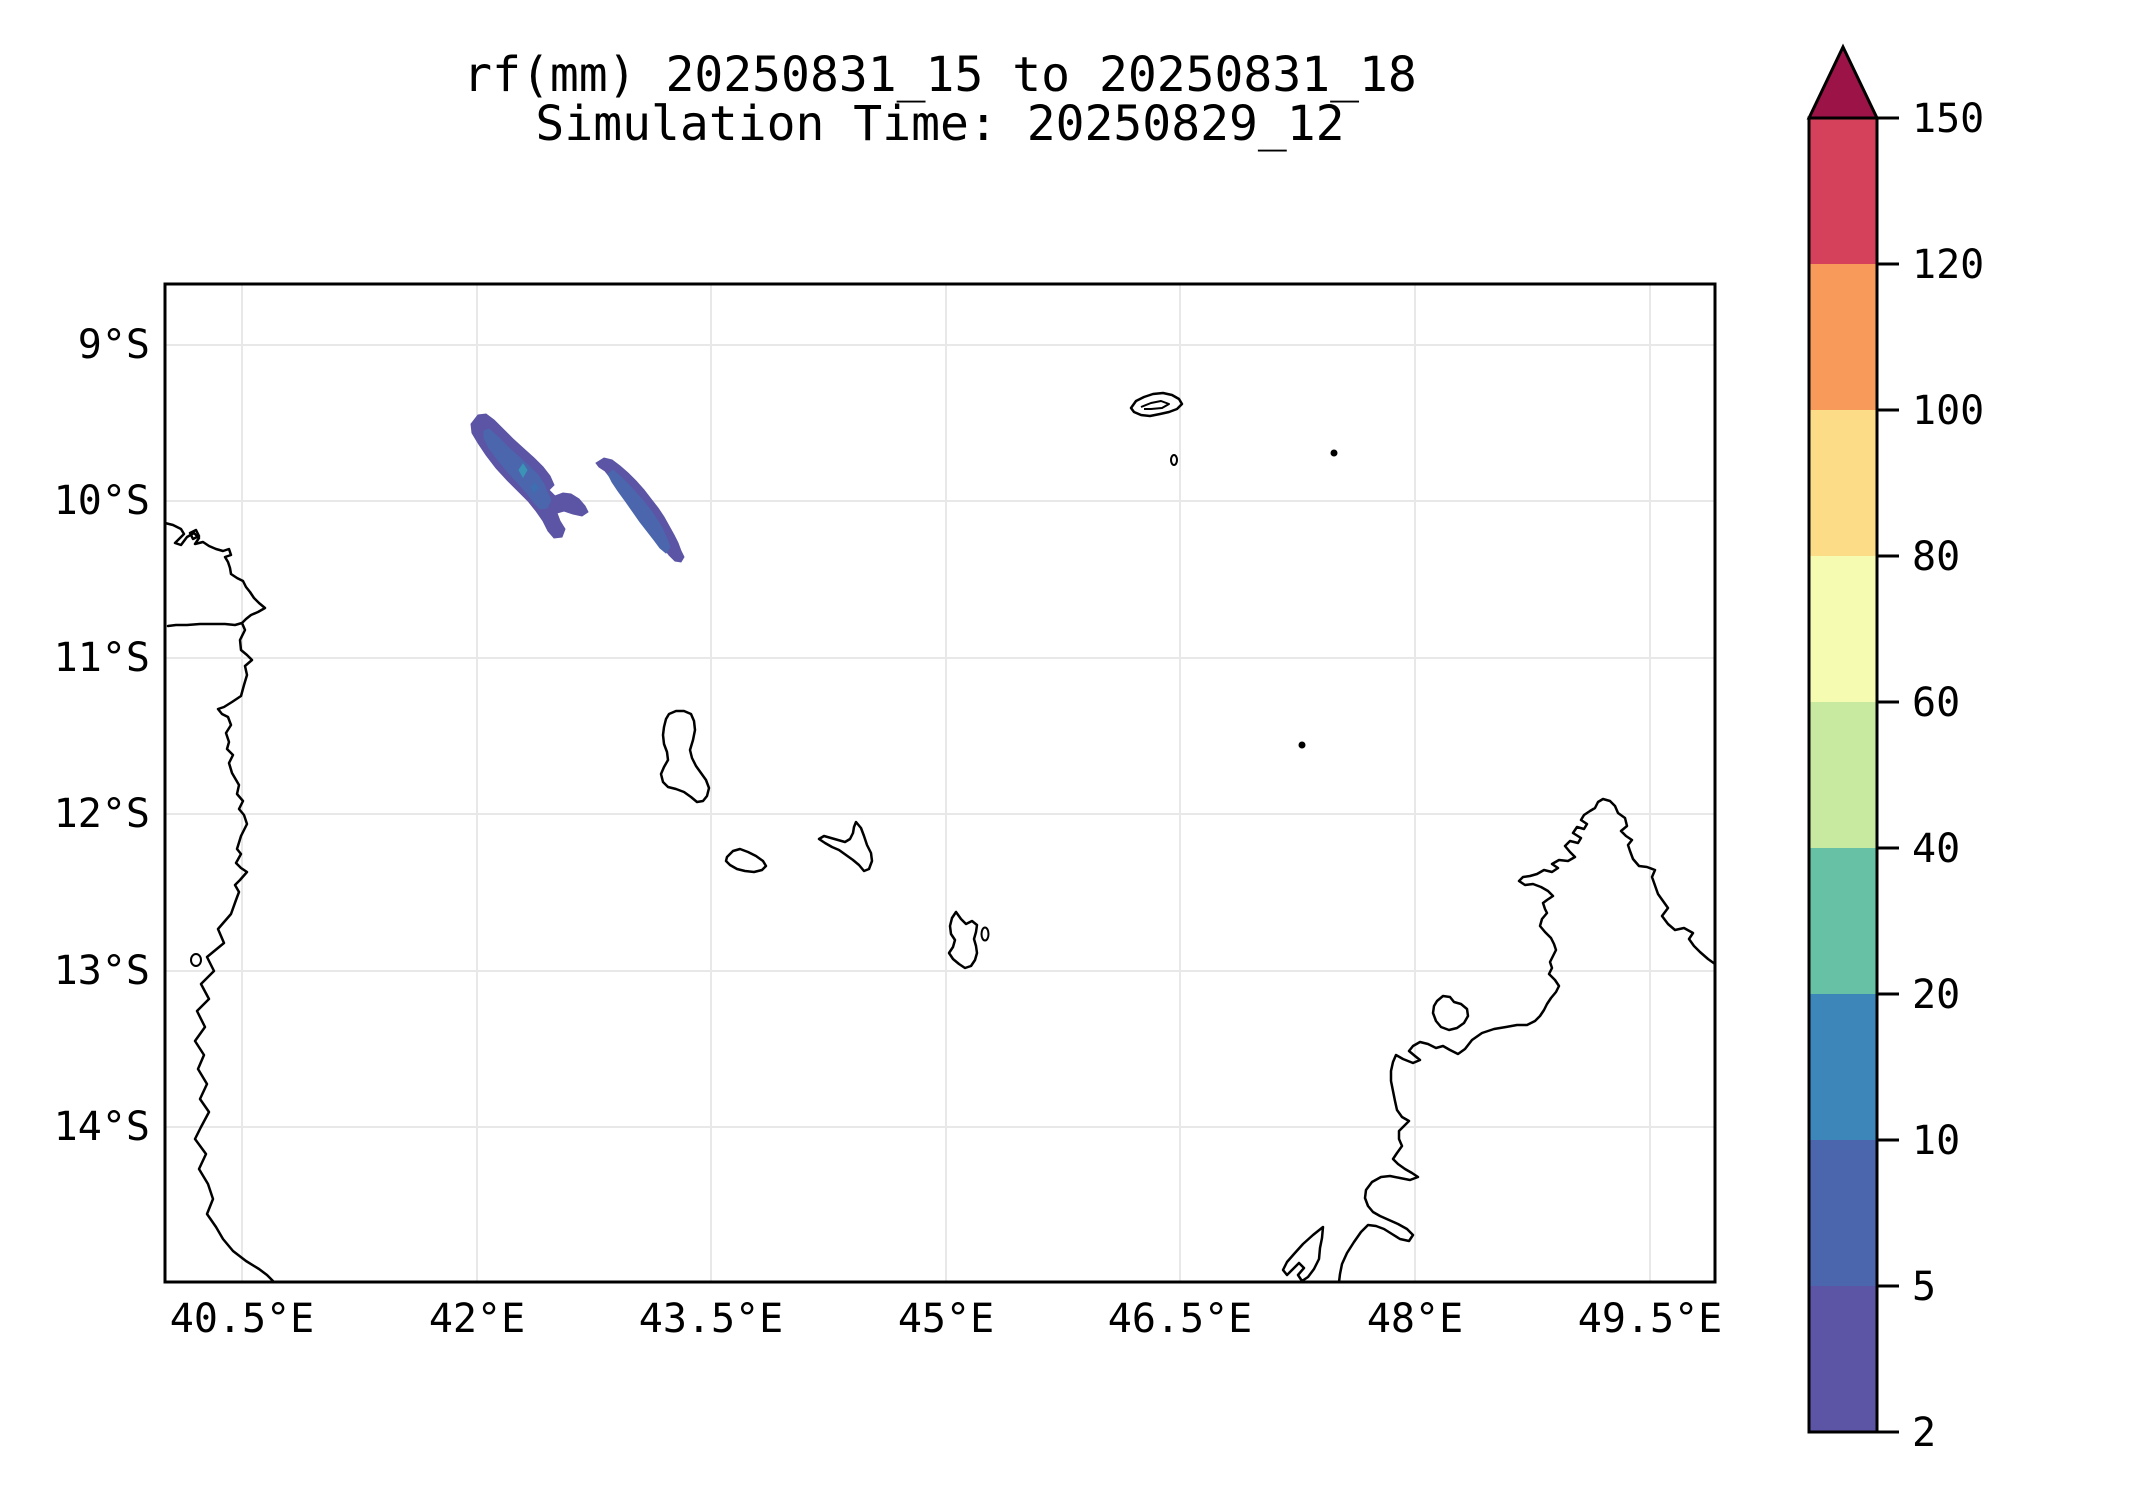 The height and width of the screenshot is (1500, 2142). What do you see at coordinates (234, 952) in the screenshot?
I see `coastline-africa-coast-main` at bounding box center [234, 952].